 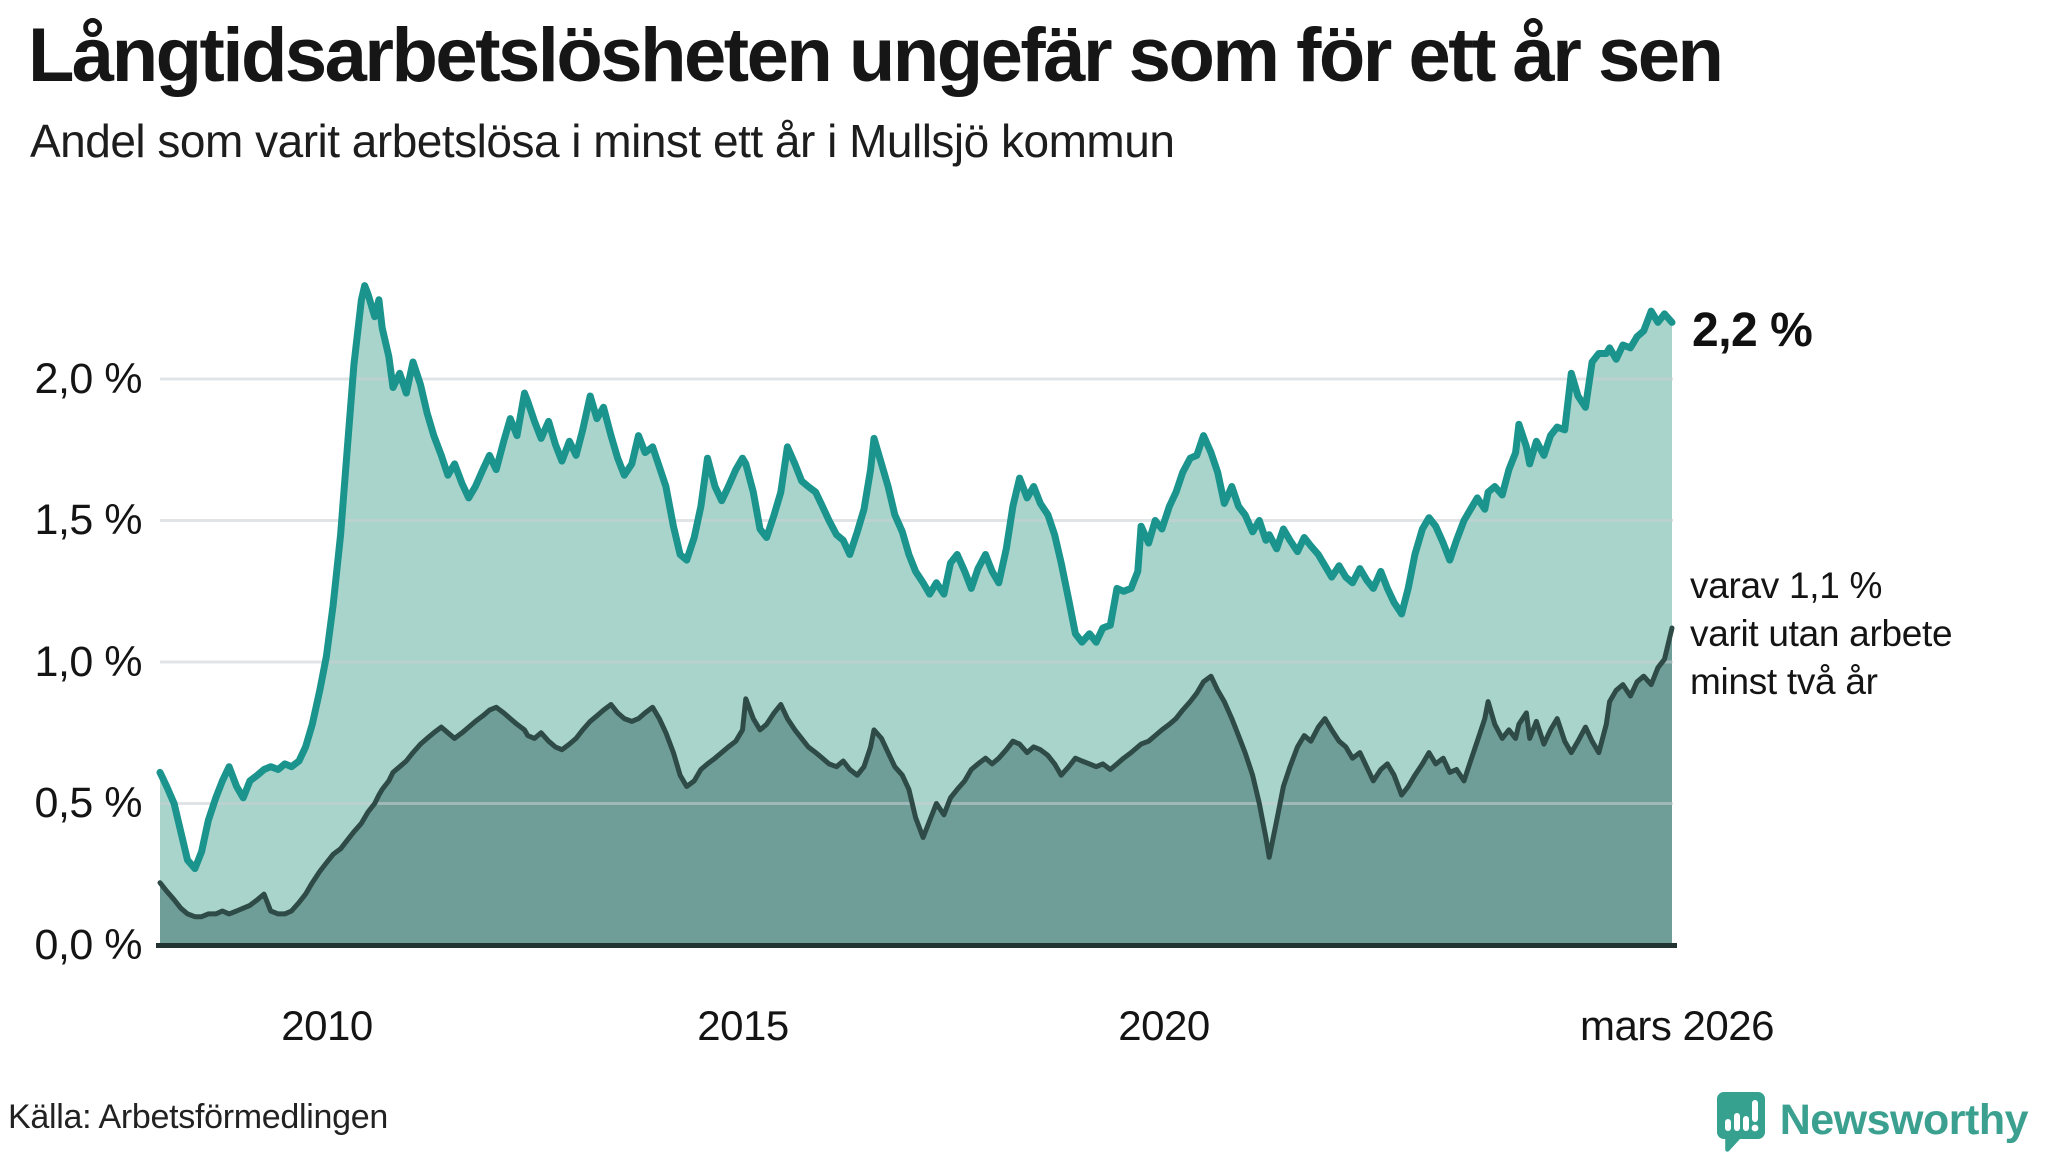 What do you see at coordinates (1677, 1025) in the screenshot?
I see `x-tick-mars-2026: mars 2026` at bounding box center [1677, 1025].